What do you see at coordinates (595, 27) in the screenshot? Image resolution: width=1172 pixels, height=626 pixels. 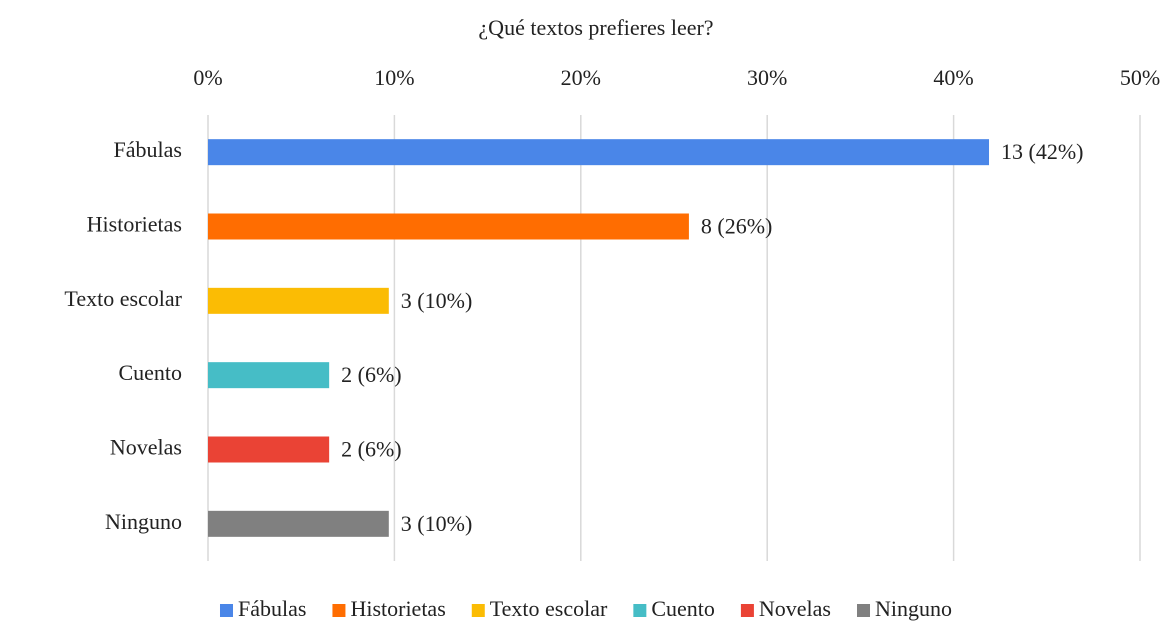 I see `chart-title: ¿Qué textos prefieres leer?` at bounding box center [595, 27].